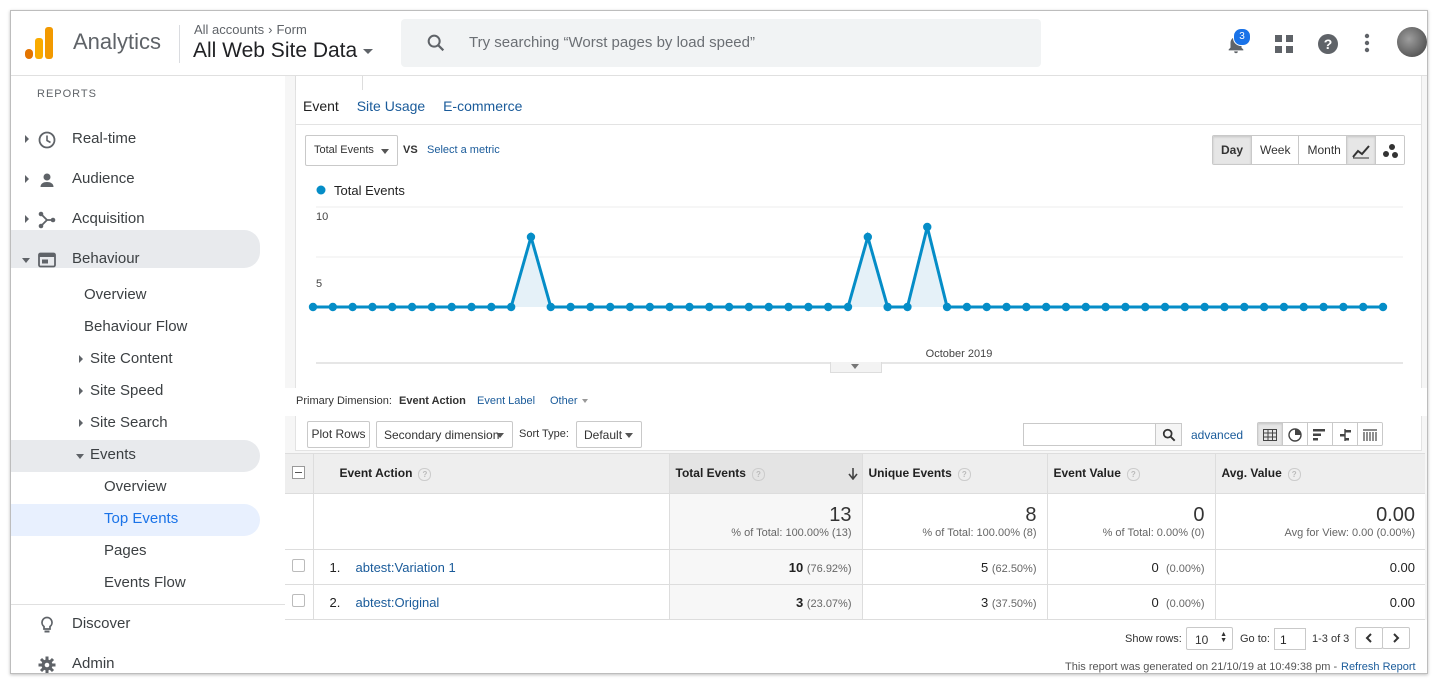 This screenshot has height=685, width=1439. Describe the element at coordinates (1390, 150) in the screenshot. I see `motion-chart-button` at that location.